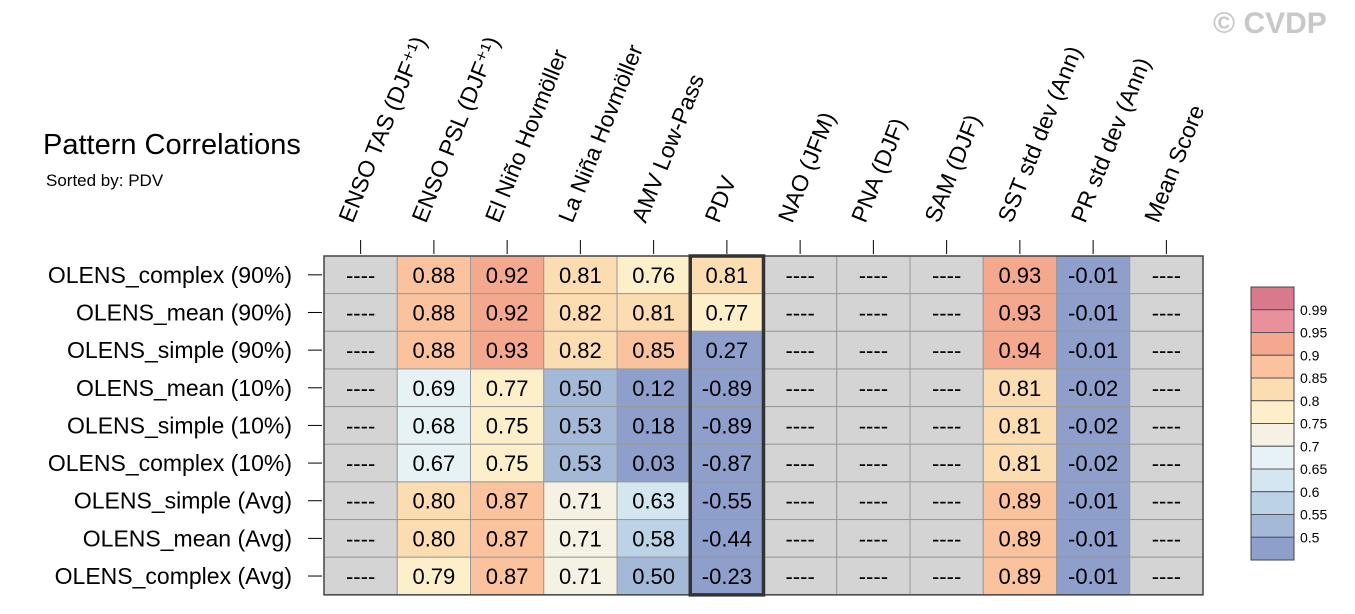 The width and height of the screenshot is (1355, 614). Describe the element at coordinates (179, 350) in the screenshot. I see `row-label: OLENS_simple (90%)` at that location.